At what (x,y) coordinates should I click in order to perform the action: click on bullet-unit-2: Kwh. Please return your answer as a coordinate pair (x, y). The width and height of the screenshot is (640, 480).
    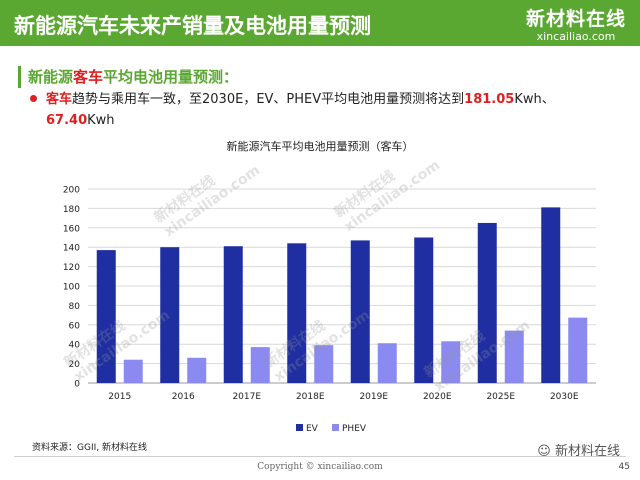
    Looking at the image, I should click on (101, 120).